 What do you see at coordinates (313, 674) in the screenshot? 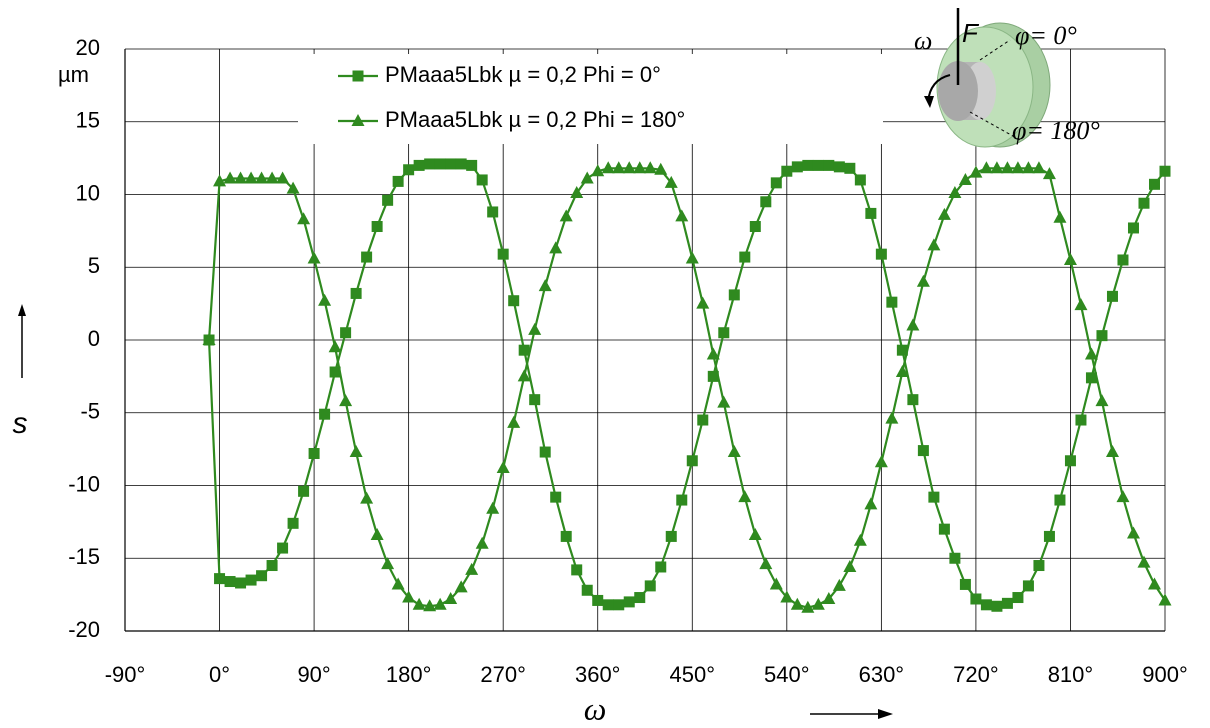
I see `x-tick-label: 90°` at bounding box center [313, 674].